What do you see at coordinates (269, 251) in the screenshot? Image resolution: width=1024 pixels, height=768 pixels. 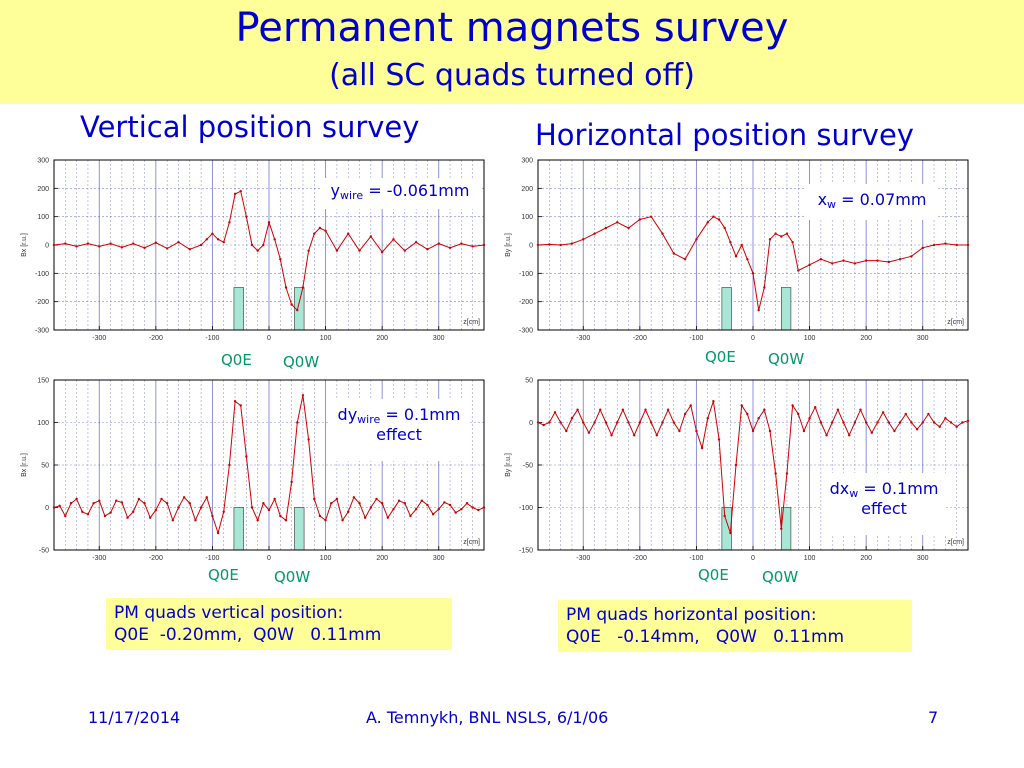 I see `data-line` at bounding box center [269, 251].